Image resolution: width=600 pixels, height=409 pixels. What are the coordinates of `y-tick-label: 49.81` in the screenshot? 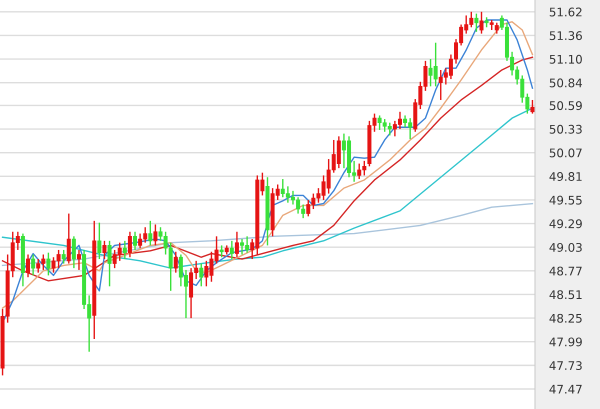 It's located at (565, 176).